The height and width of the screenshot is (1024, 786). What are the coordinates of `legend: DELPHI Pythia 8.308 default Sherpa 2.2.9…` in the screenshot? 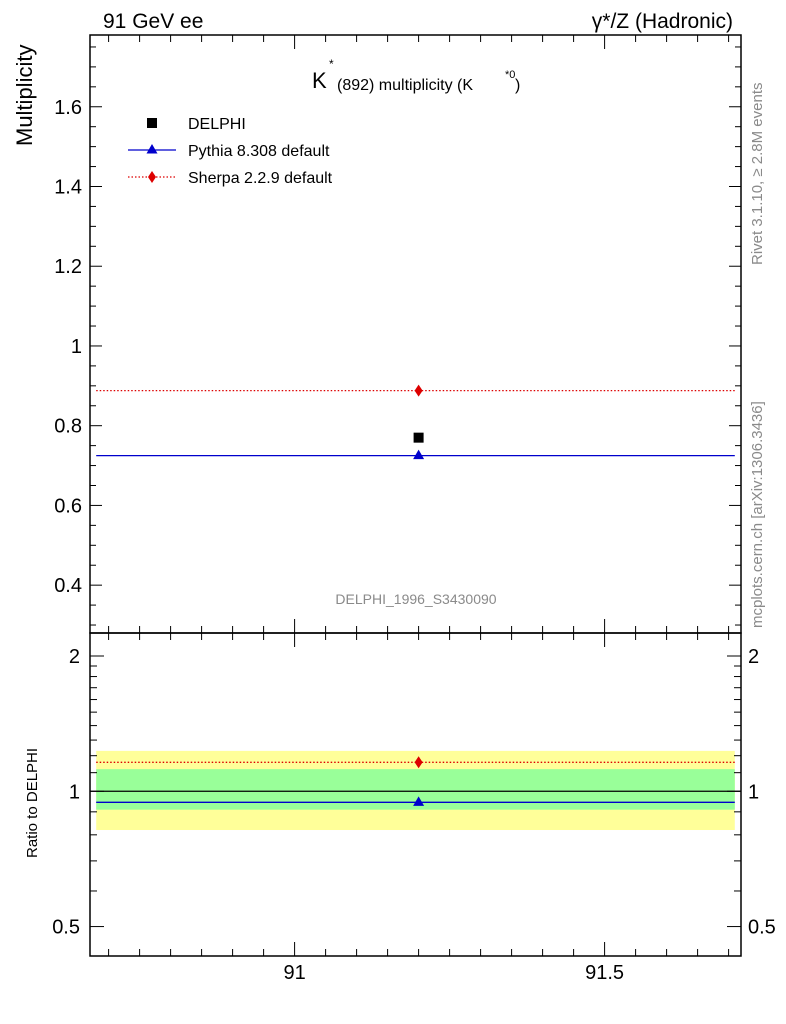 It's located at (230, 151).